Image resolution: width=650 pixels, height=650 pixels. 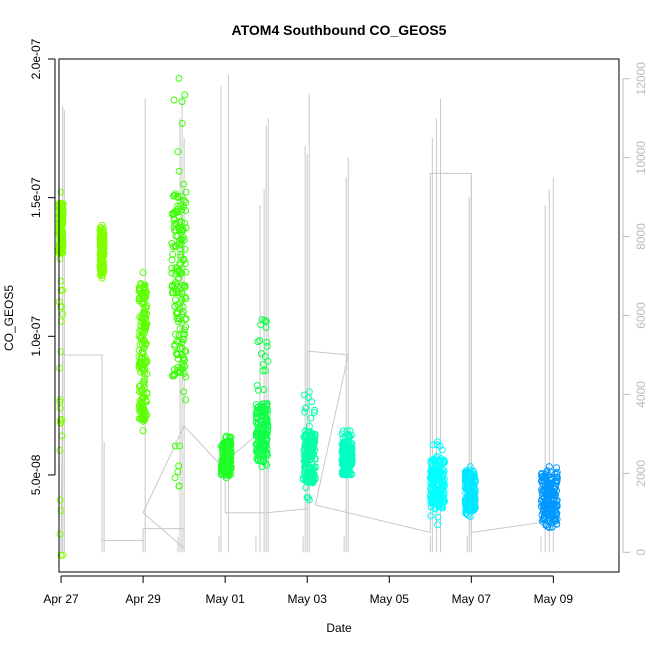 I want to click on y-tick-label: 1.5e-07, so click(x=36, y=197).